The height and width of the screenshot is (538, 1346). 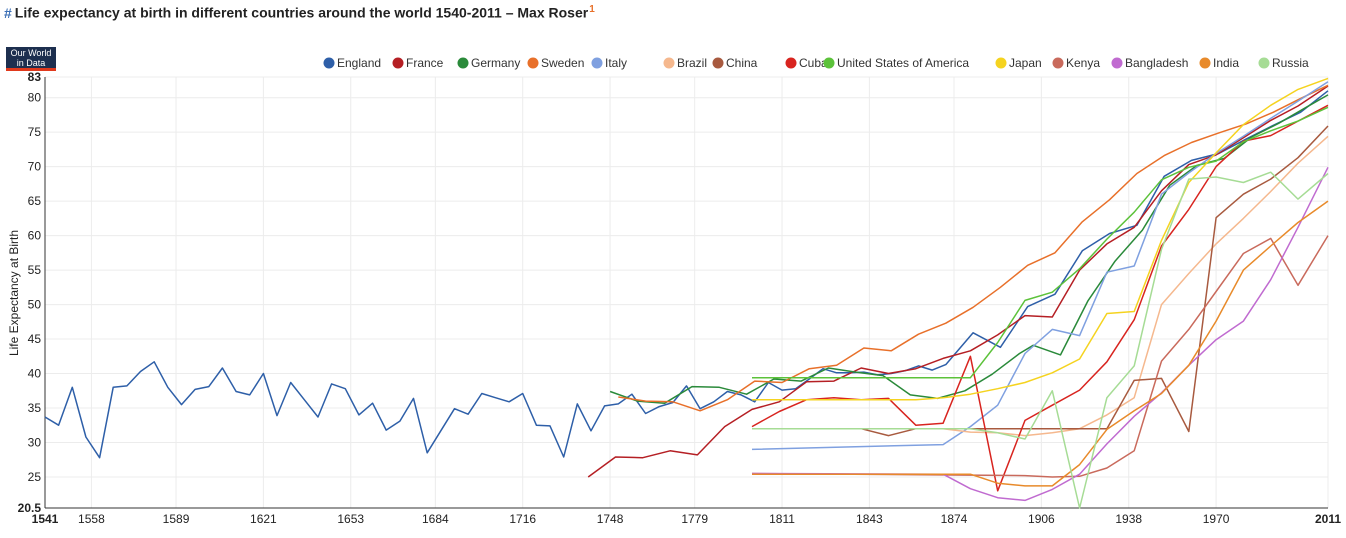 I want to click on y-tick-label: 55, so click(x=35, y=270).